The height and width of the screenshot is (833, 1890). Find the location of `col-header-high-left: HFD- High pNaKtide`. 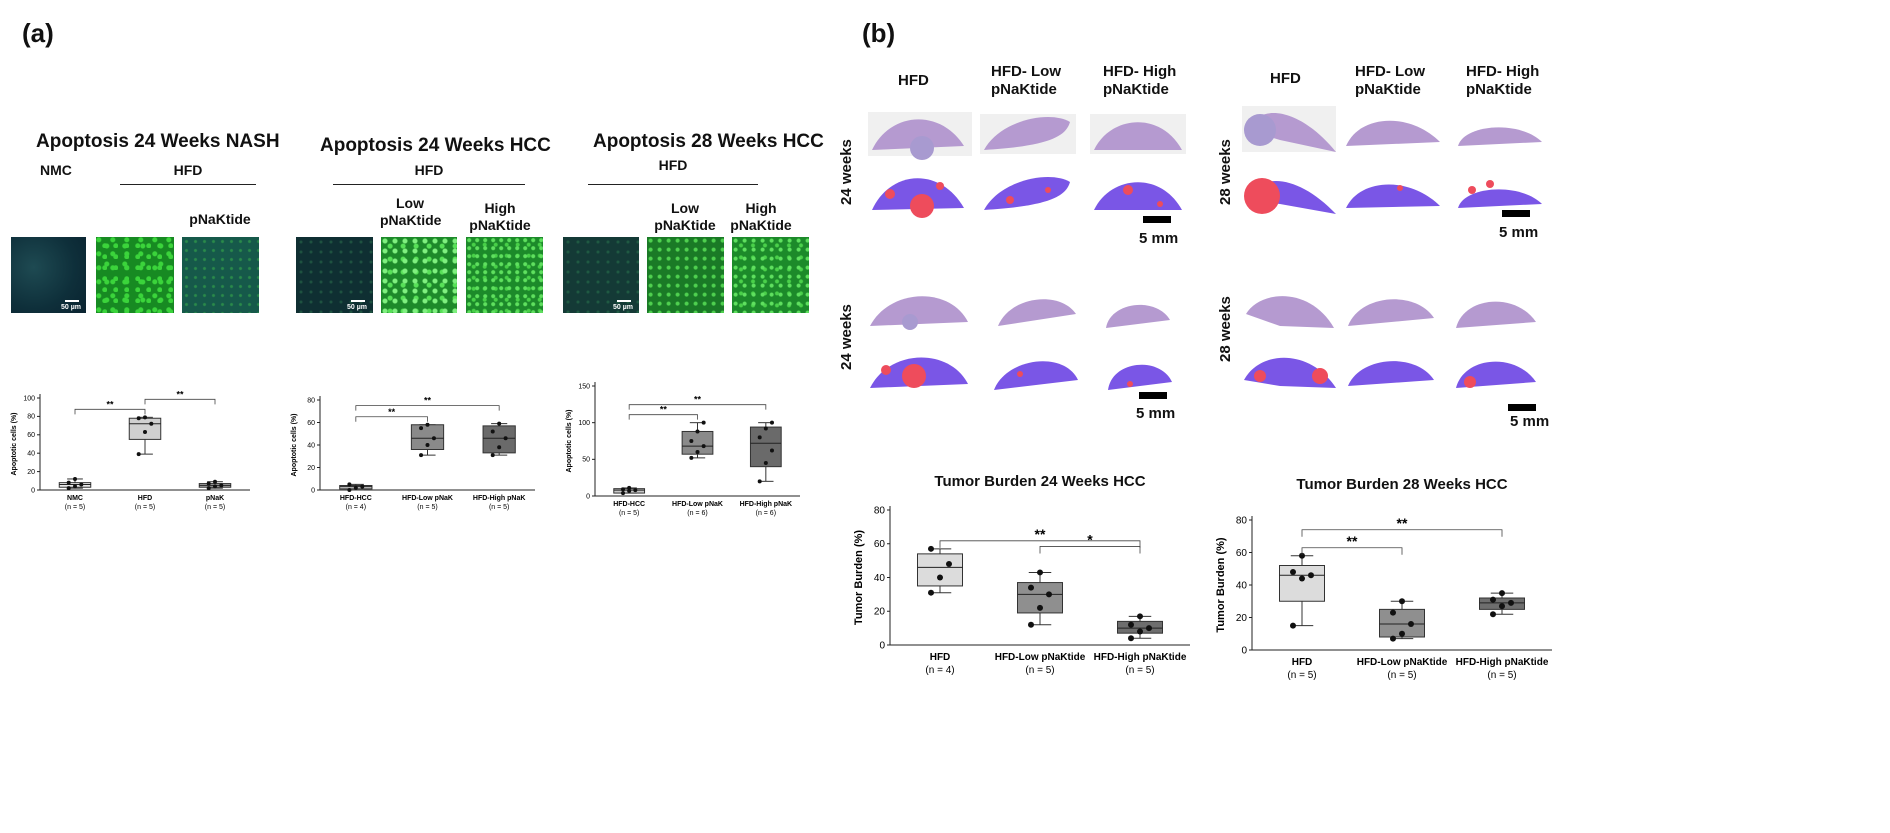

col-header-high-left: HFD- High pNaKtide is located at coordinates (1140, 80).